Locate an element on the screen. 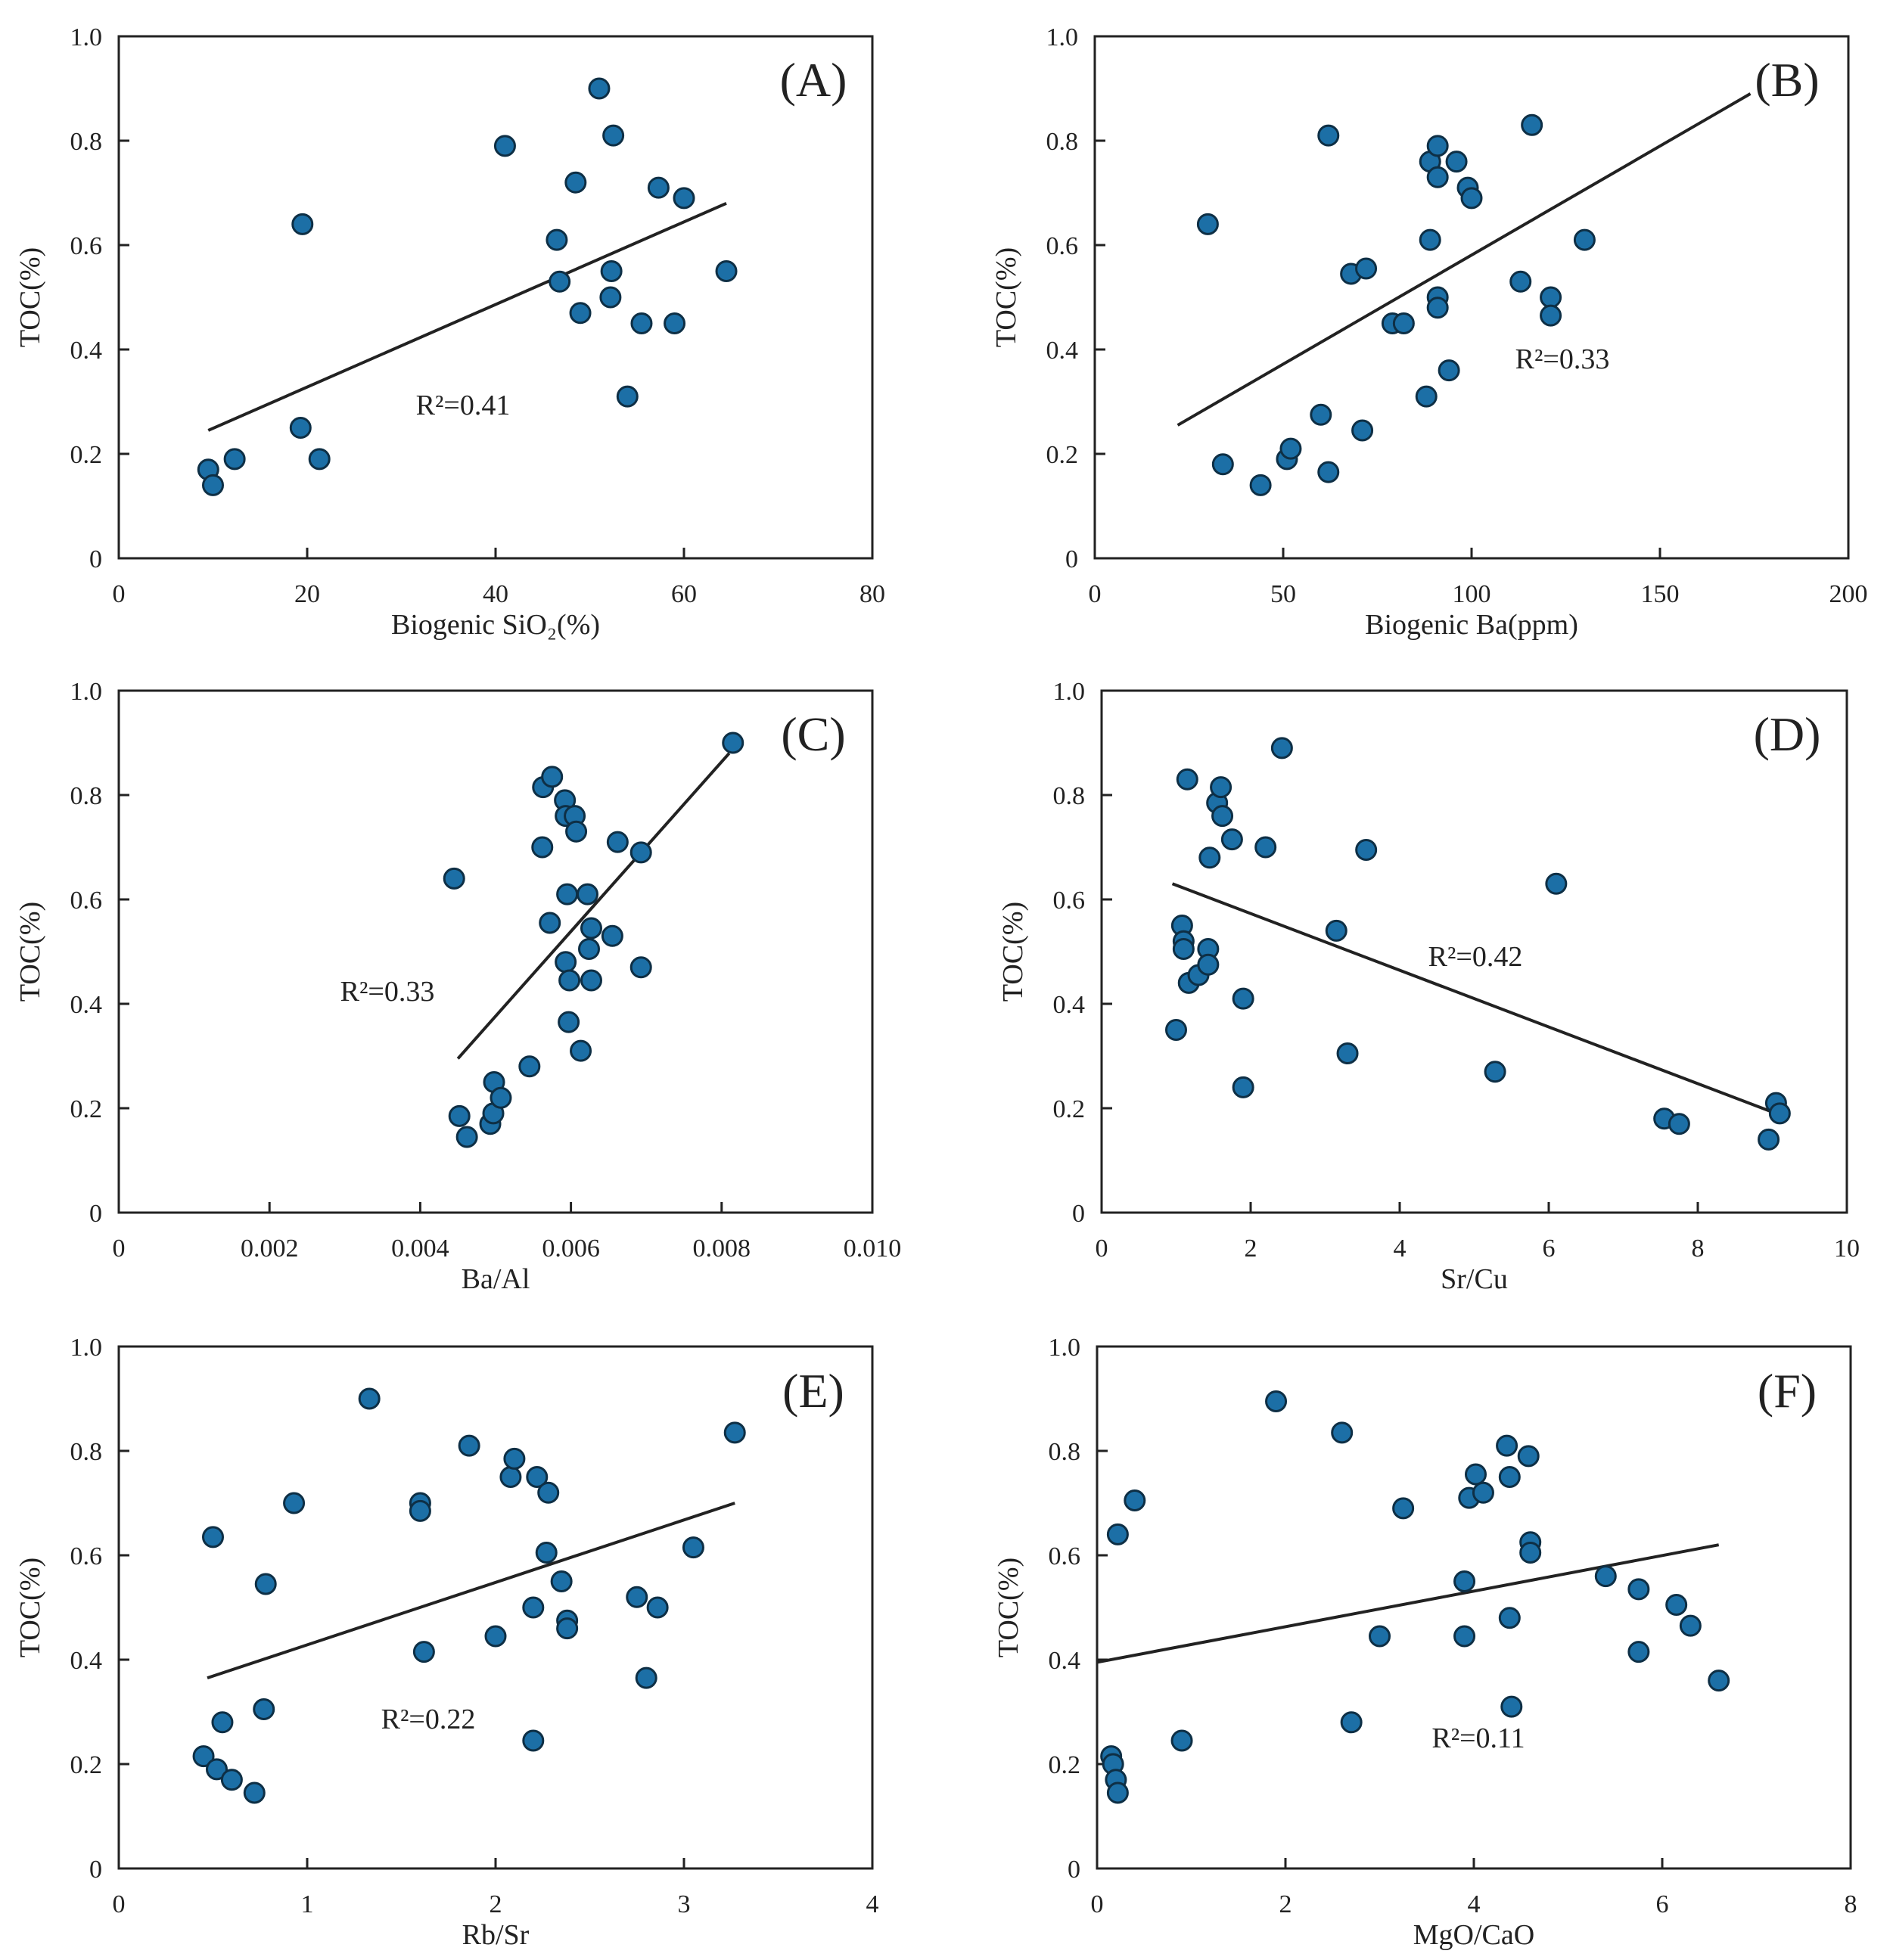  x-tick-label: 200 is located at coordinates (1848, 594).